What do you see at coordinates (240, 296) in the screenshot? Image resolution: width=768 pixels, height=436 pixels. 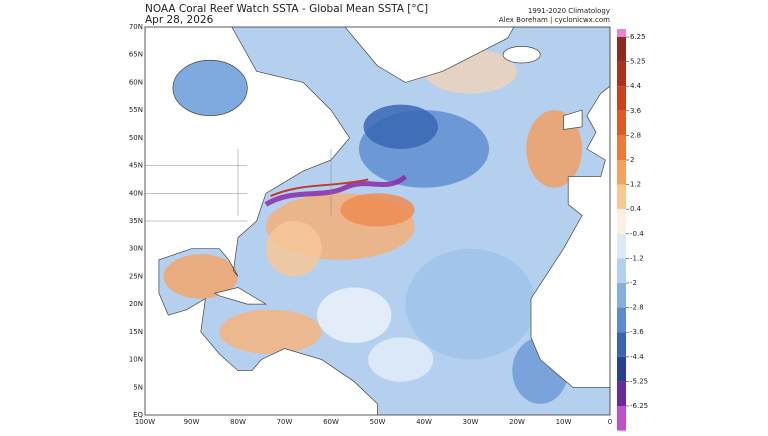 I see `land-cuba` at bounding box center [240, 296].